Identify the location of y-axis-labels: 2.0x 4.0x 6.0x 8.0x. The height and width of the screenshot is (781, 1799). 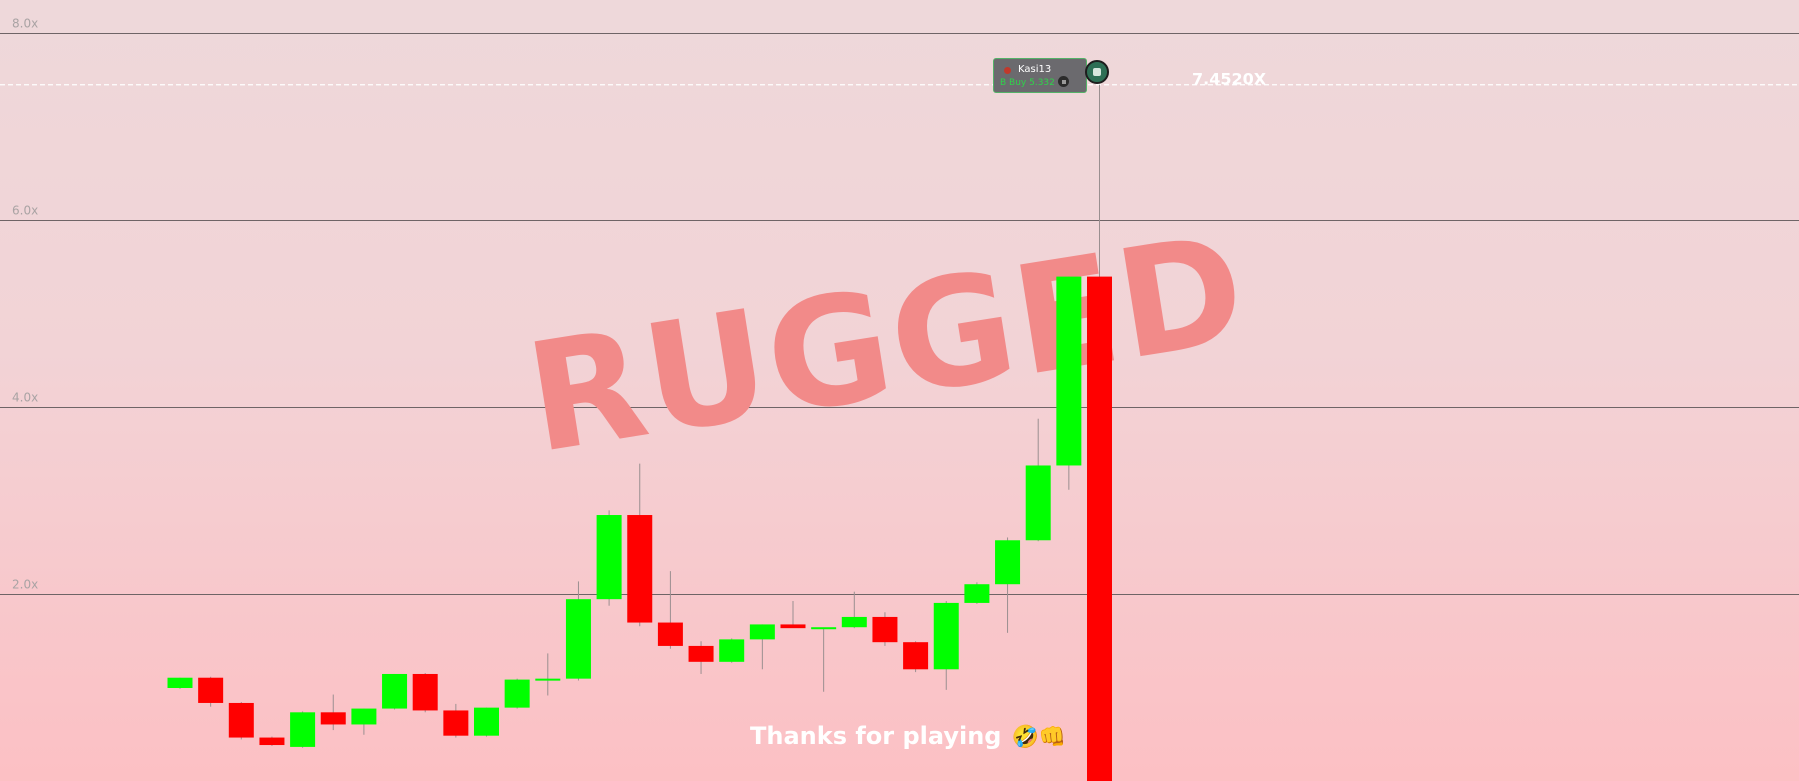
(25, 304).